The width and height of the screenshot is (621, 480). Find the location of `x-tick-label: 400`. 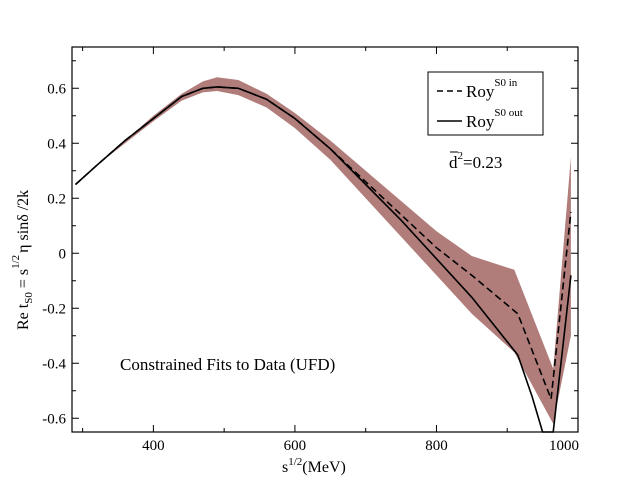

x-tick-label: 400 is located at coordinates (153, 446).